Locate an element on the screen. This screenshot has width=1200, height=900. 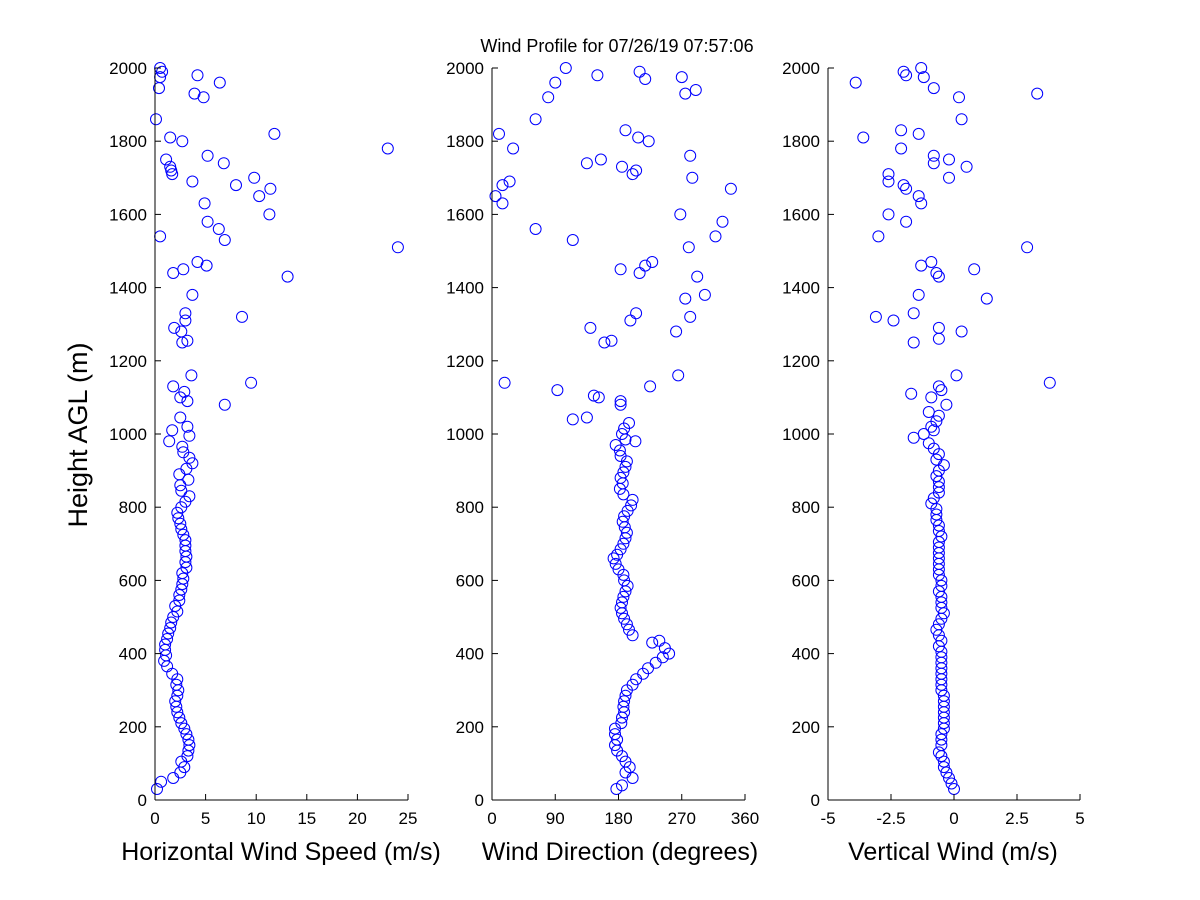
speed-y-ticks: 0 200 400 600 800 1000 1200 1400 1600 1800 2000 is located at coordinates (135, 434).